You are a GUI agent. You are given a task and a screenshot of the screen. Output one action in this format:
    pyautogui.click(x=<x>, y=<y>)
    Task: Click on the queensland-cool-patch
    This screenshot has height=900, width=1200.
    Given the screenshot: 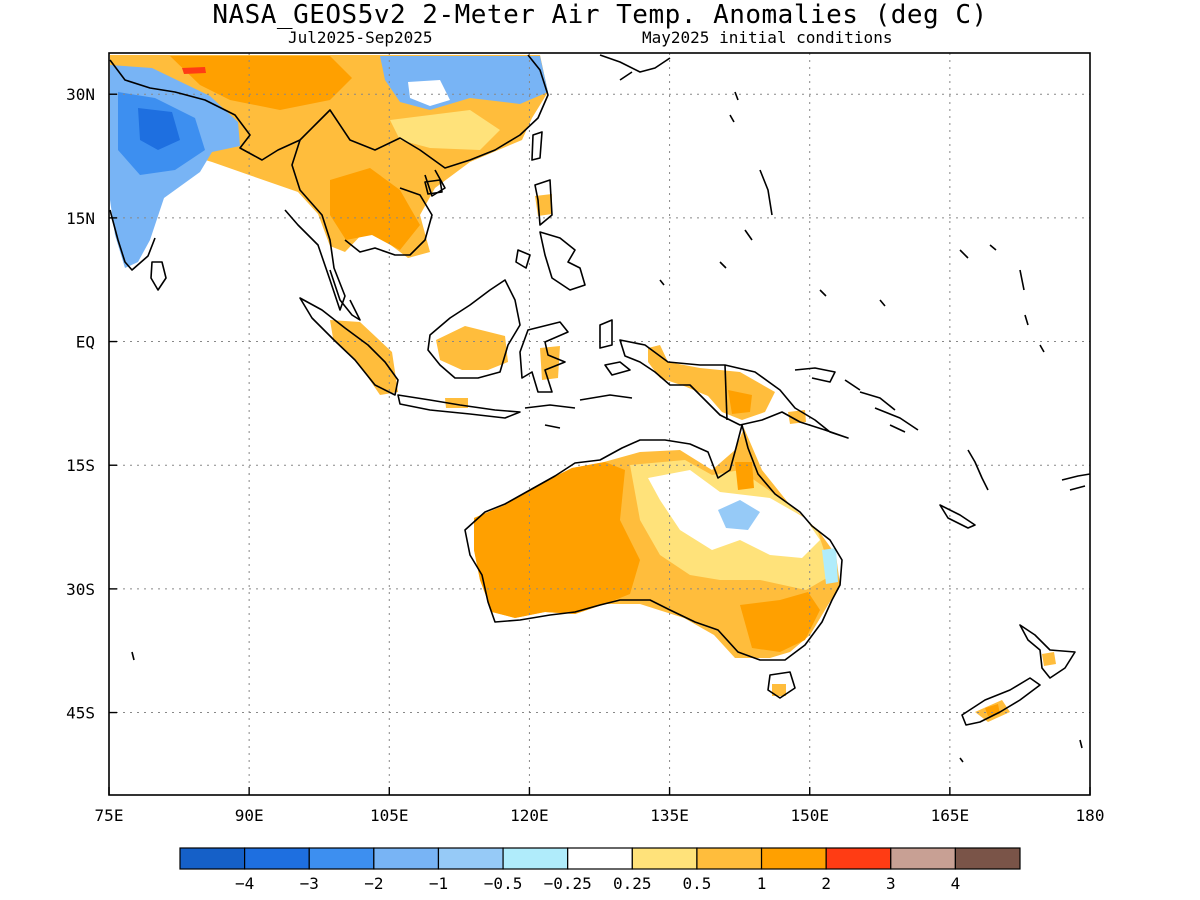 What is the action you would take?
    pyautogui.click(x=739, y=515)
    